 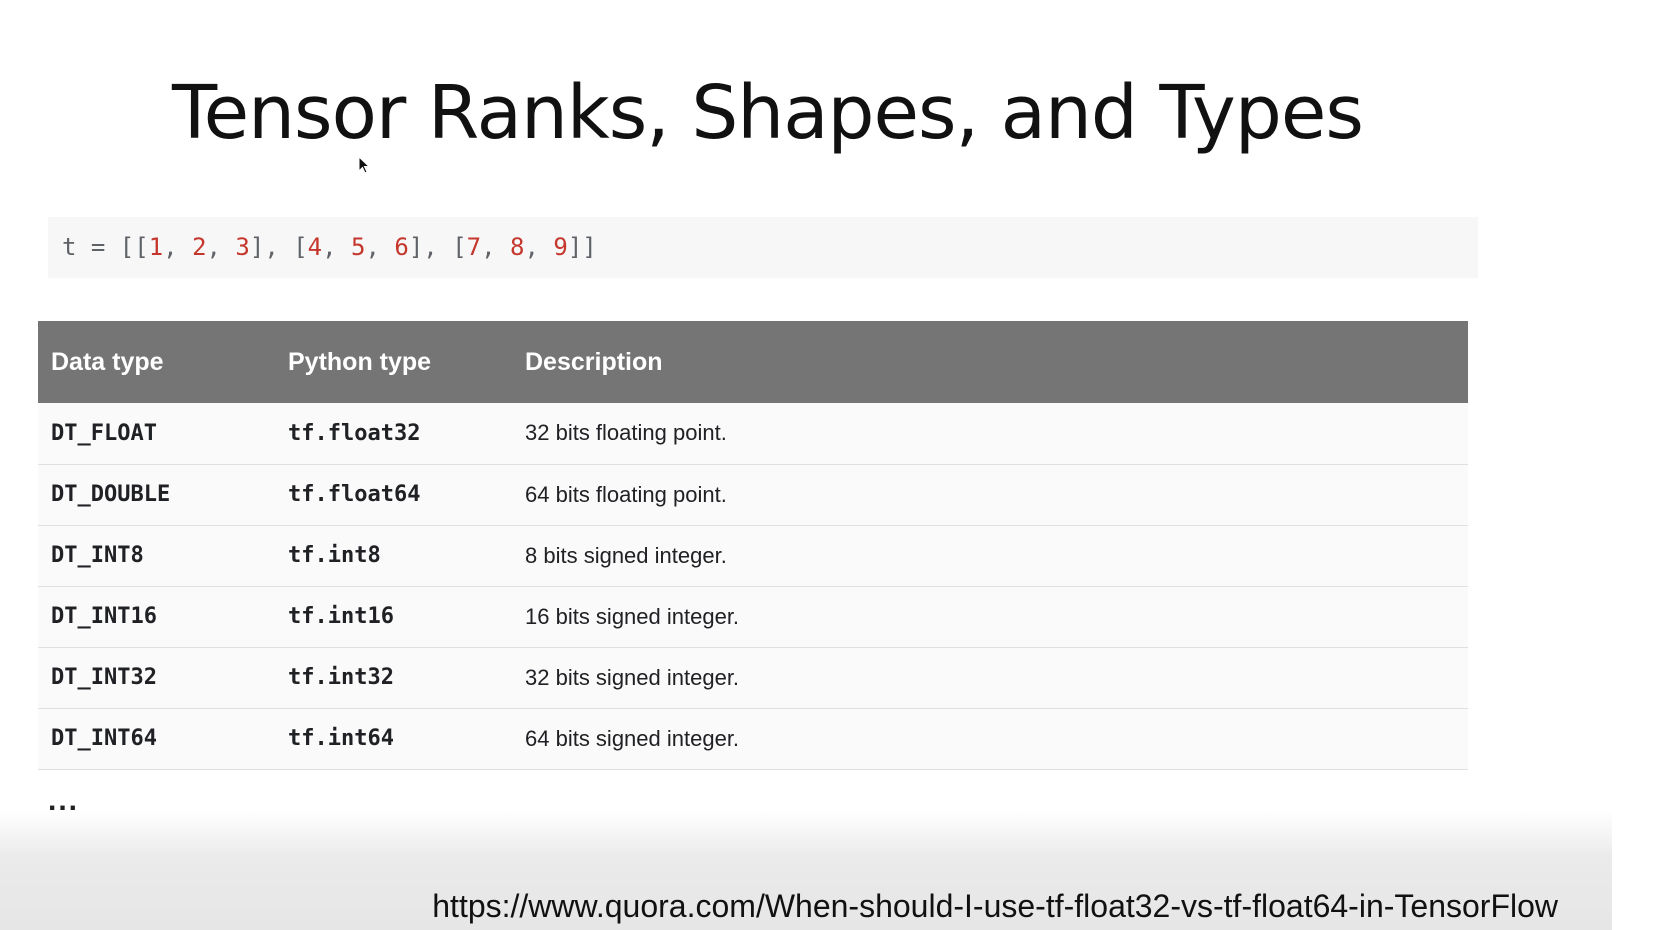 I want to click on mouse-pointer-icon, so click(x=364, y=165).